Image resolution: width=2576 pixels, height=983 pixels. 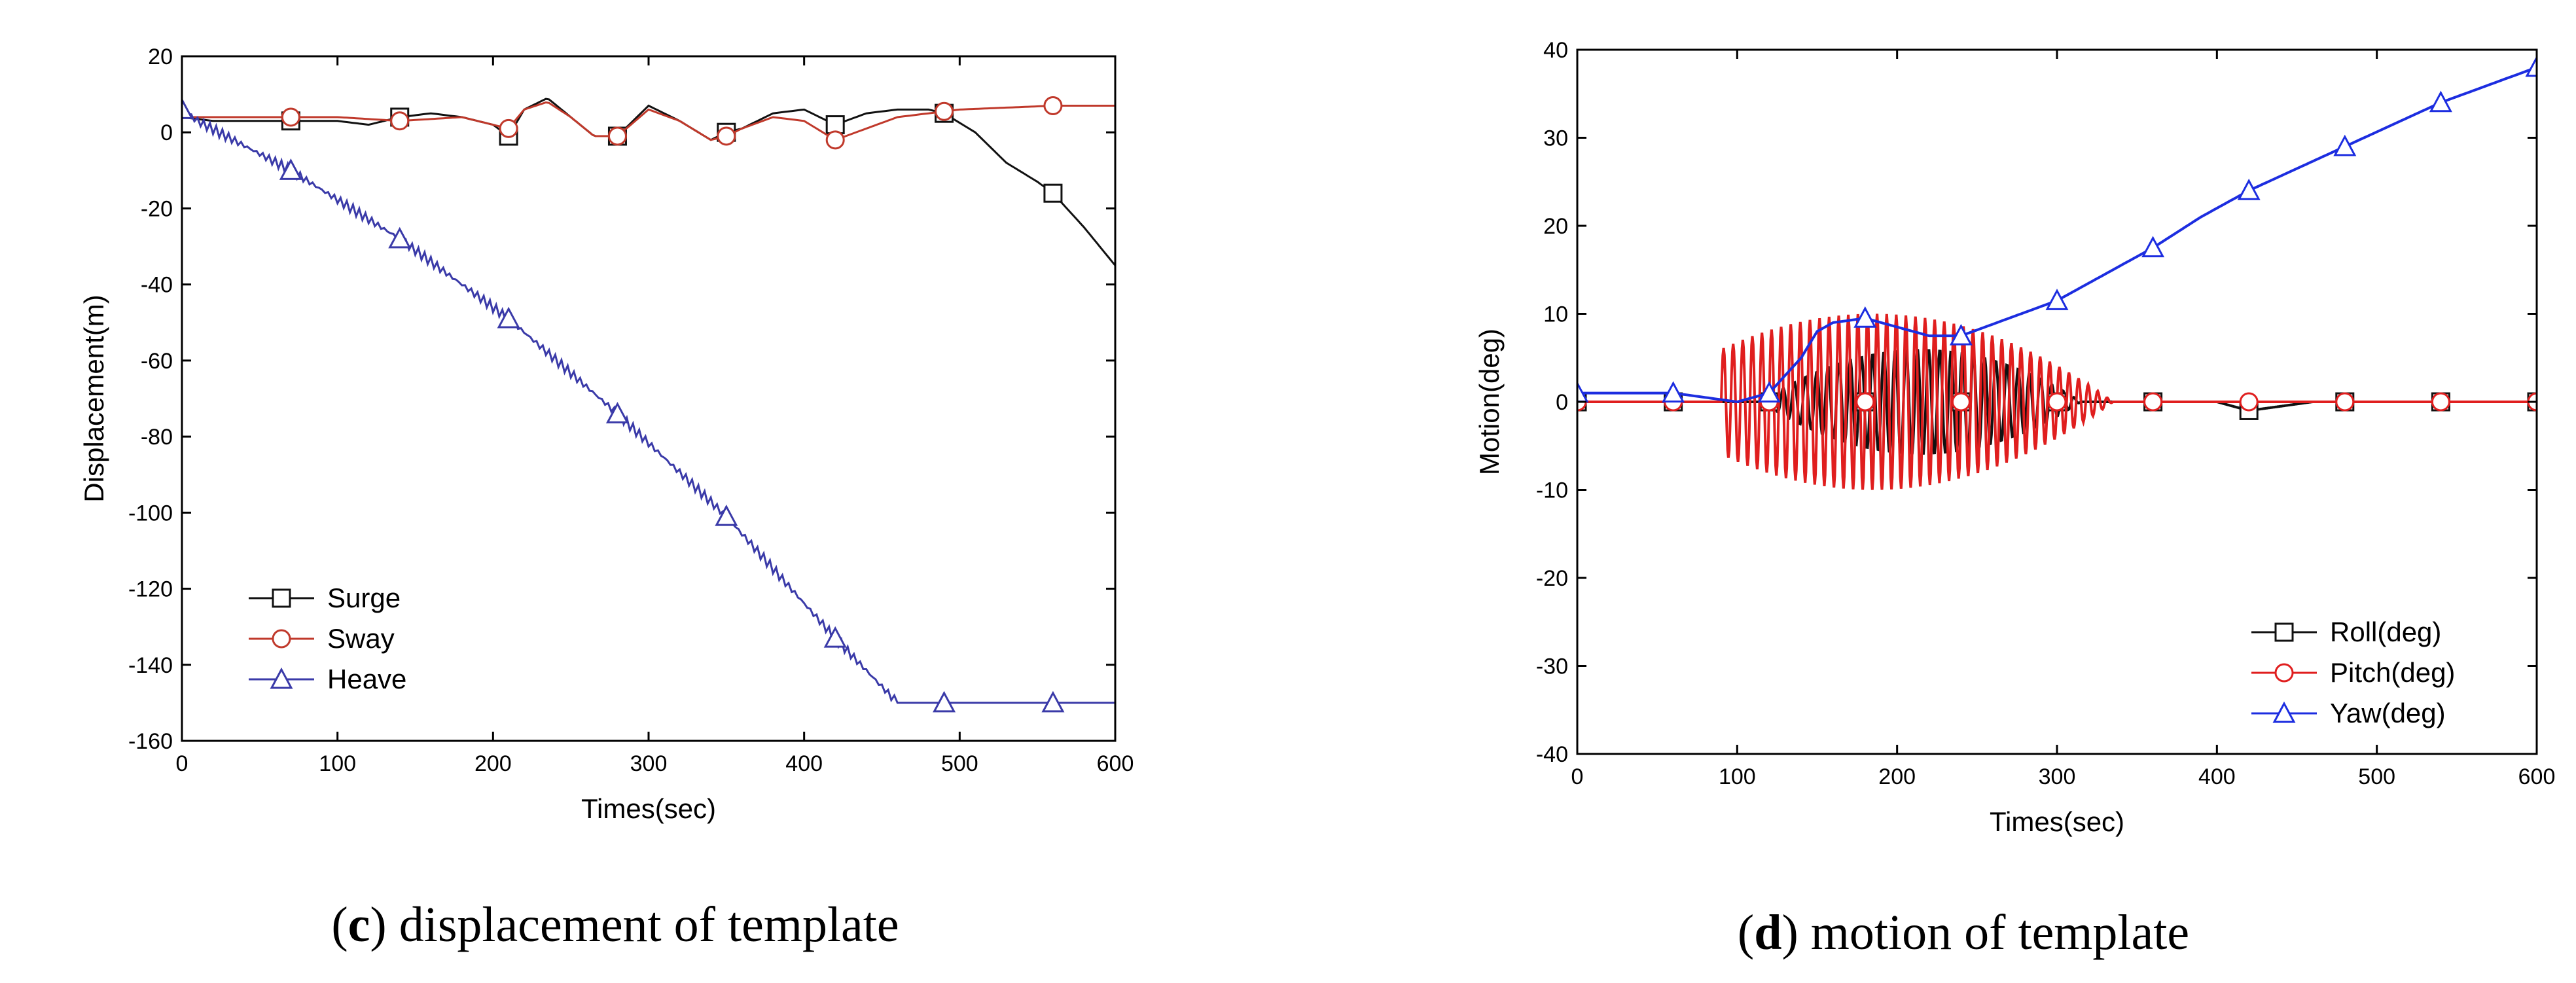 I want to click on y-tick-label: 10, so click(x=1555, y=315).